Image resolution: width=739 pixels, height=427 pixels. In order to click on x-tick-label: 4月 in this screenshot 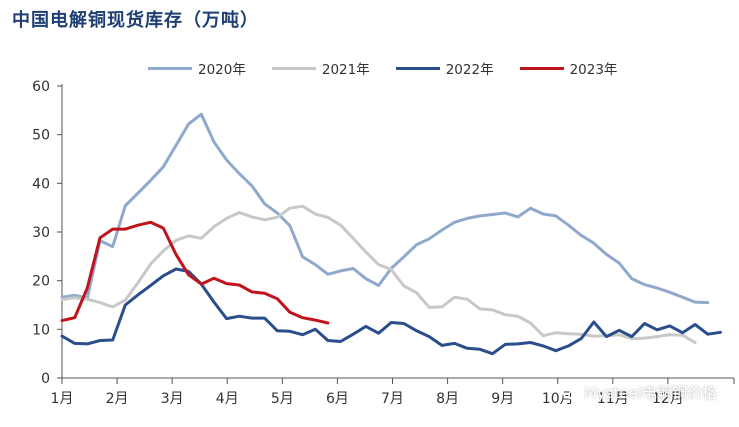, I will do `click(227, 399)`.